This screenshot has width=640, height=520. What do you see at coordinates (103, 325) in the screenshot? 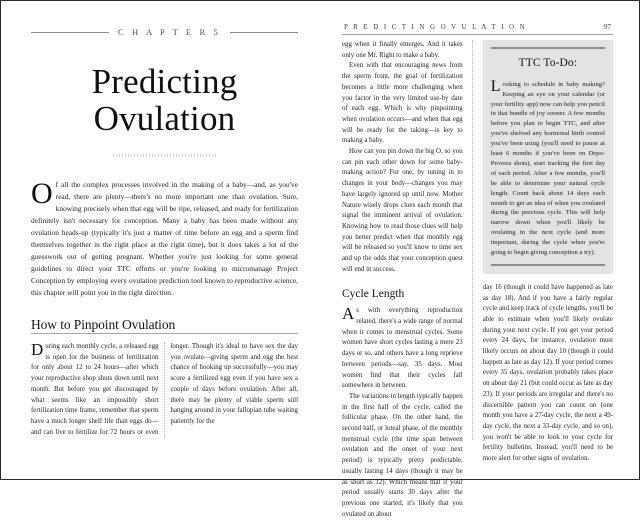
I see `section-heading-pinpoint: How to Pinpoint Ovulation` at bounding box center [103, 325].